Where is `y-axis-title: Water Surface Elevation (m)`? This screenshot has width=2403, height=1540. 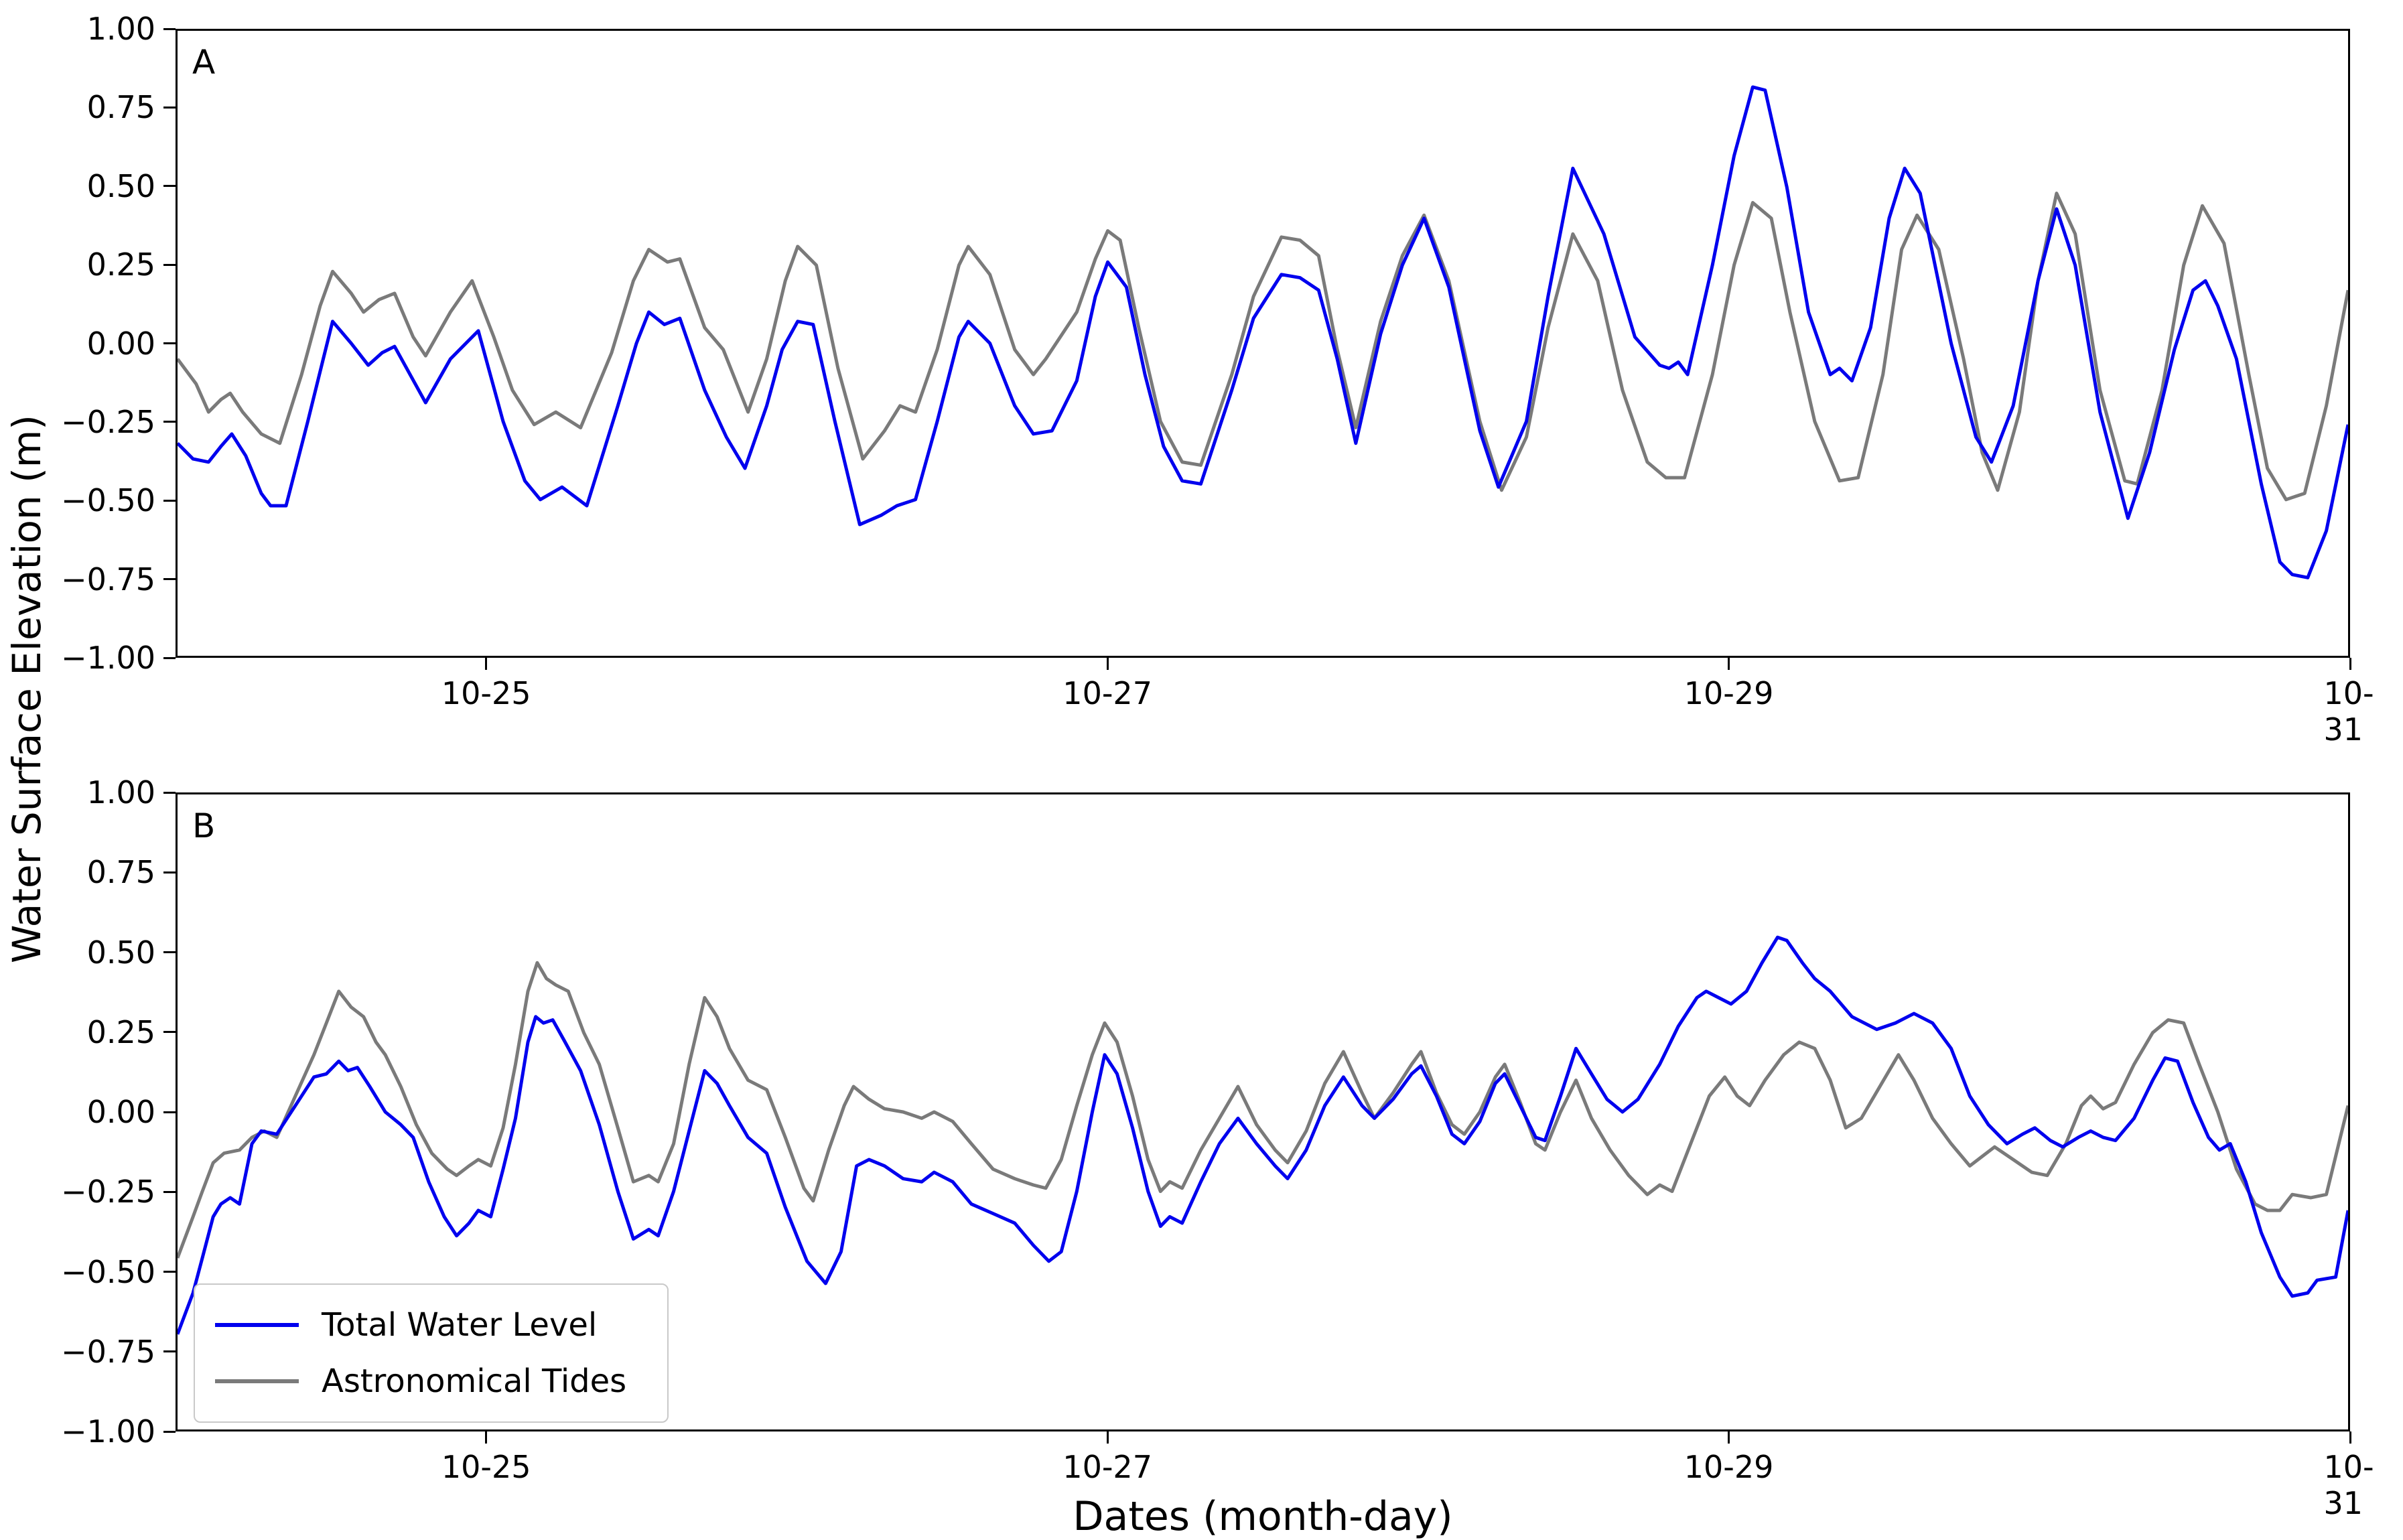 y-axis-title: Water Surface Elevation (m) is located at coordinates (27, 689).